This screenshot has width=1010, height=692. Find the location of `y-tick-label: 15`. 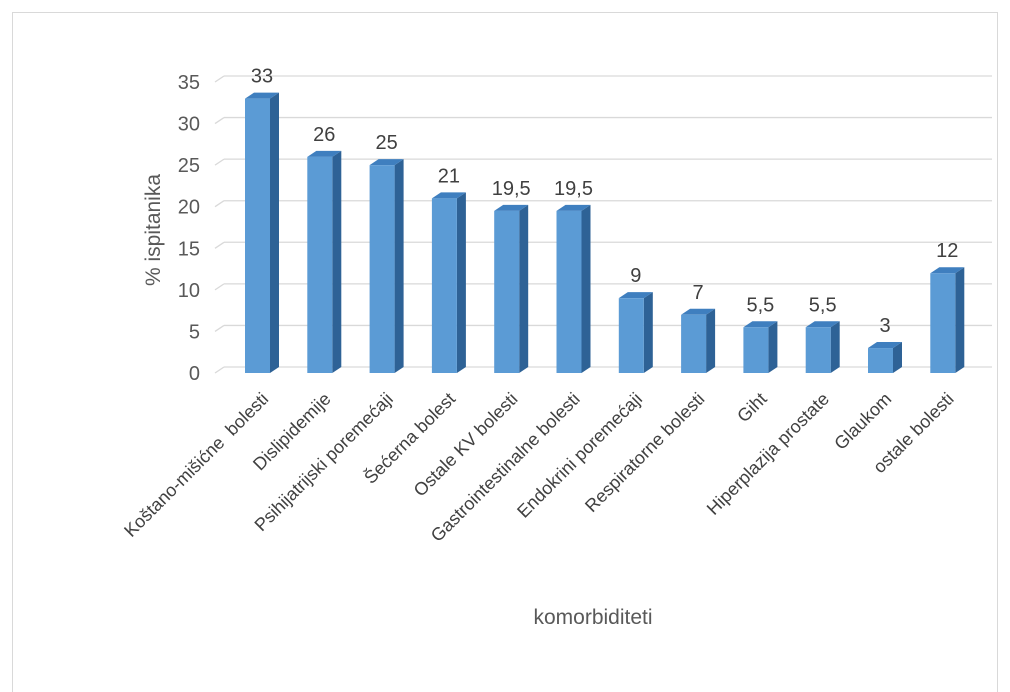

y-tick-label: 15 is located at coordinates (189, 249).